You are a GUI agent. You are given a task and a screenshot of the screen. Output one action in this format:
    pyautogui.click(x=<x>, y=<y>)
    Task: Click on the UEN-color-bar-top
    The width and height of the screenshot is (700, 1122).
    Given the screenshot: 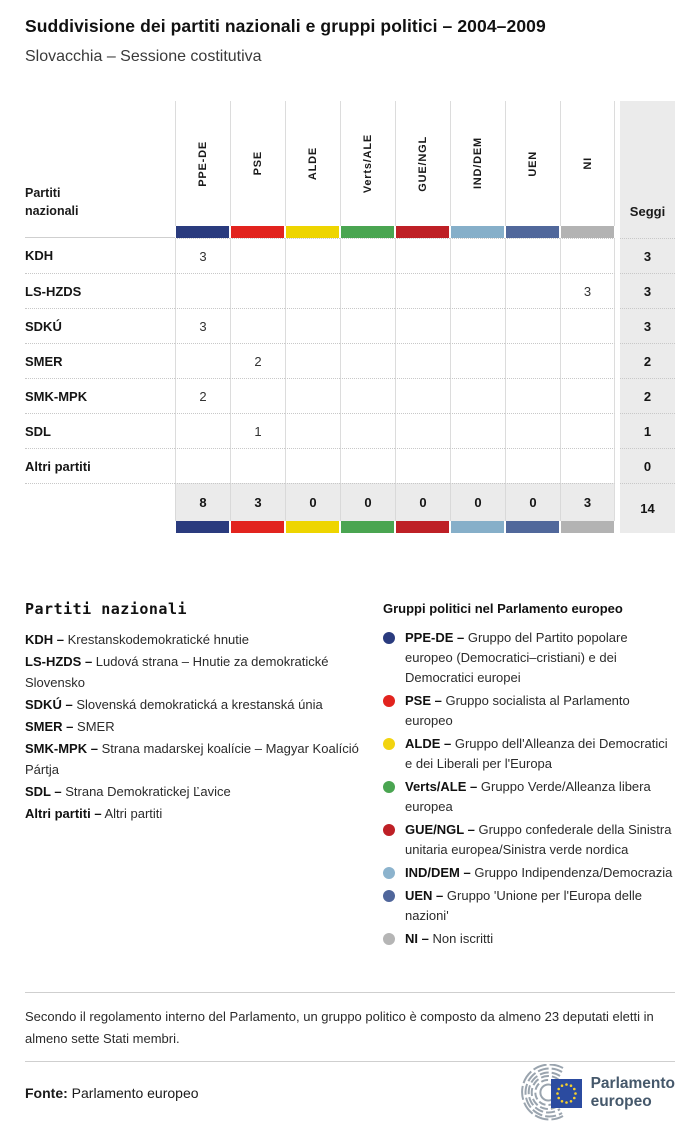 What is the action you would take?
    pyautogui.click(x=532, y=232)
    